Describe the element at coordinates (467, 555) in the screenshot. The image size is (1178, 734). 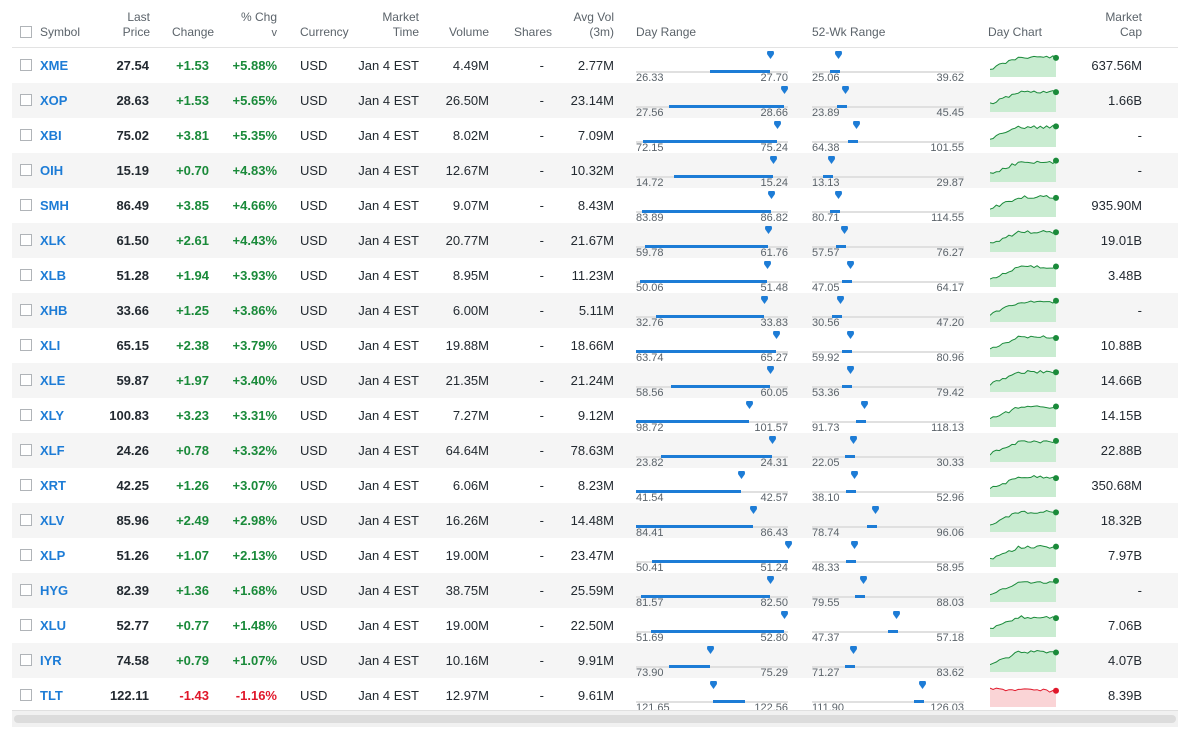
I see `volume: 19.00M` at that location.